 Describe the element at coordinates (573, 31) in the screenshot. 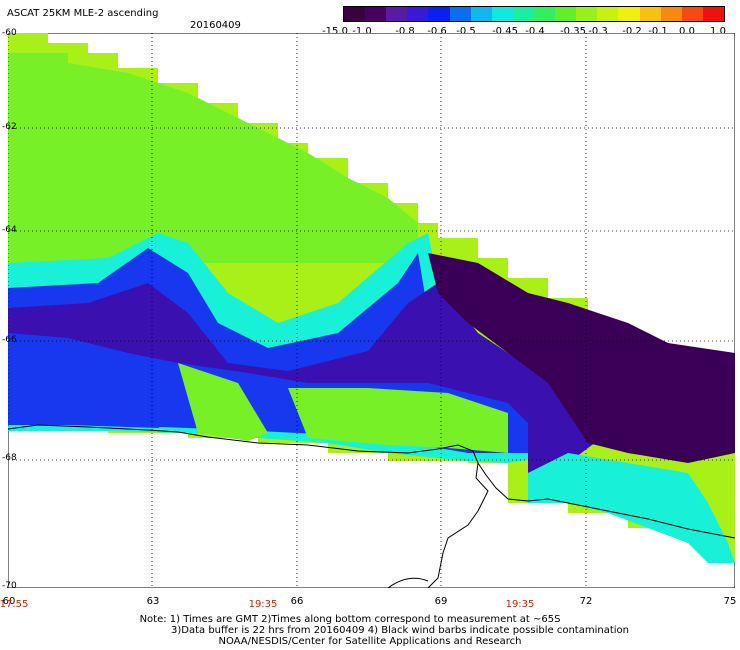

I see `colorbar-label: -0.35` at that location.